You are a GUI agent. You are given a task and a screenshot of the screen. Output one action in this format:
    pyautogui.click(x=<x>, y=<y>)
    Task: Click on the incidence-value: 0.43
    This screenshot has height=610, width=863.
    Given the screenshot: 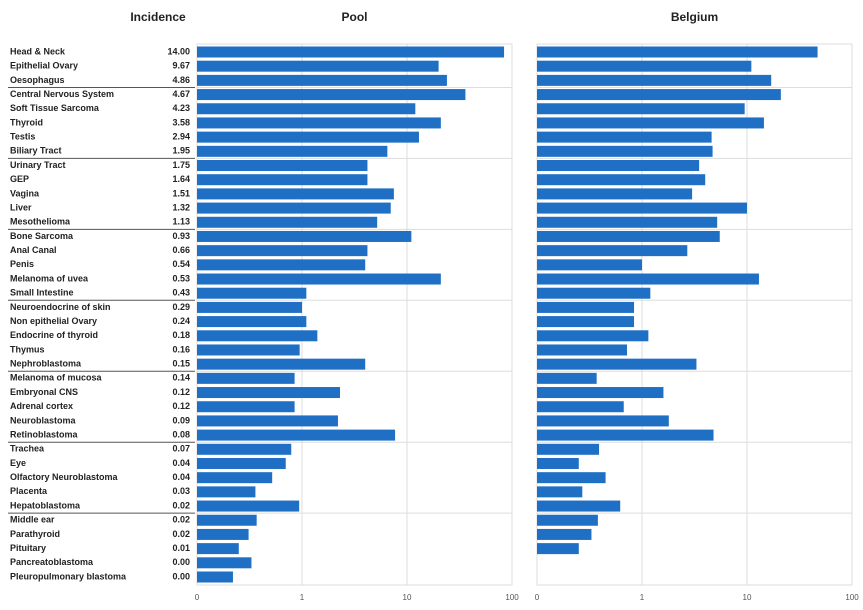 What is the action you would take?
    pyautogui.click(x=181, y=293)
    